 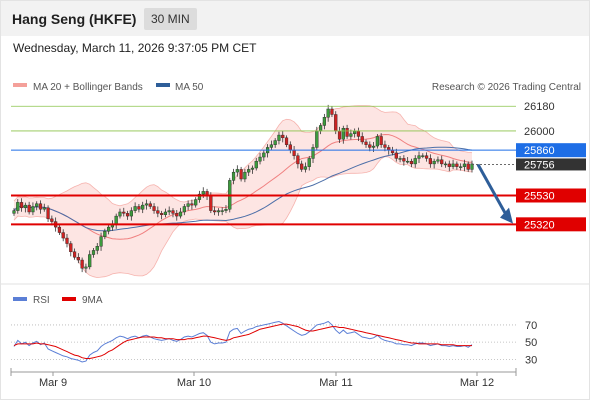 I want to click on last-price-box, so click(x=551, y=164).